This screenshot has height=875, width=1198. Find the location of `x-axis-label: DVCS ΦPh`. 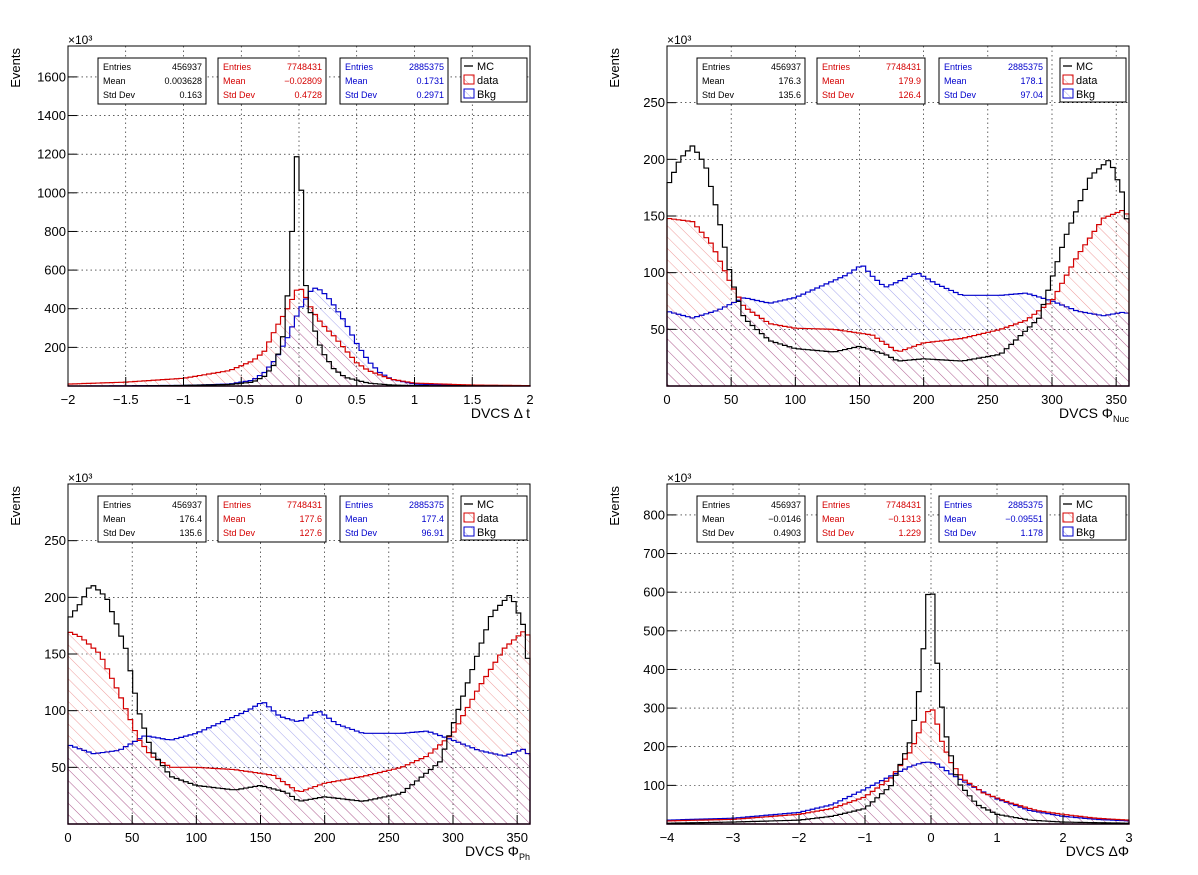

x-axis-label: DVCS ΦPh is located at coordinates (497, 852).